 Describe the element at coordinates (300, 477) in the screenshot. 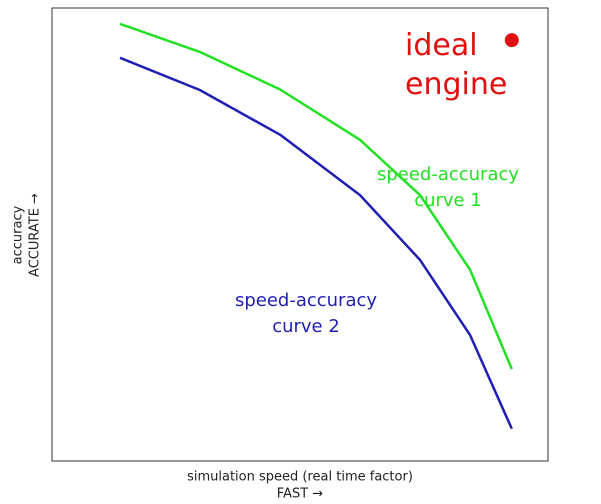

I see `x-axis-label: simulation speed (real time factor)` at that location.